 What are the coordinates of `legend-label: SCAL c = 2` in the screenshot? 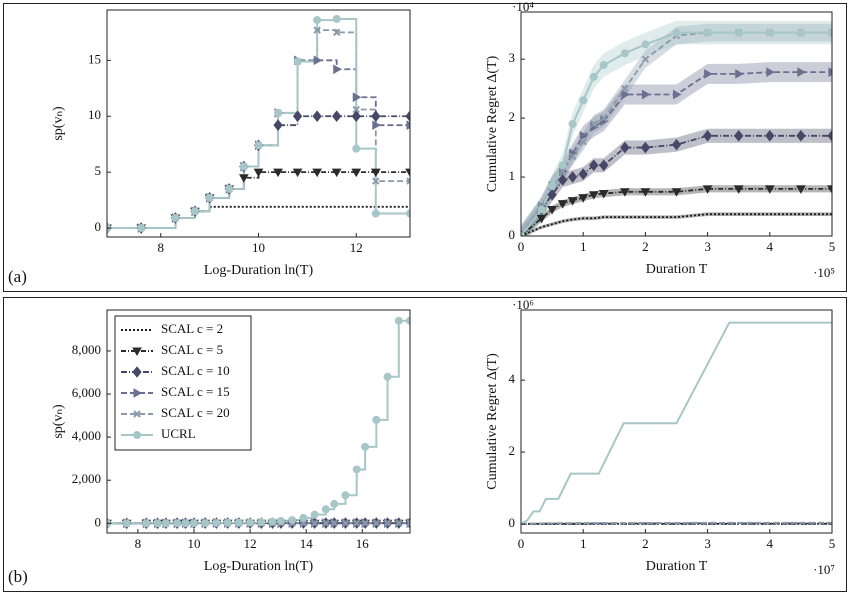 It's located at (192, 328).